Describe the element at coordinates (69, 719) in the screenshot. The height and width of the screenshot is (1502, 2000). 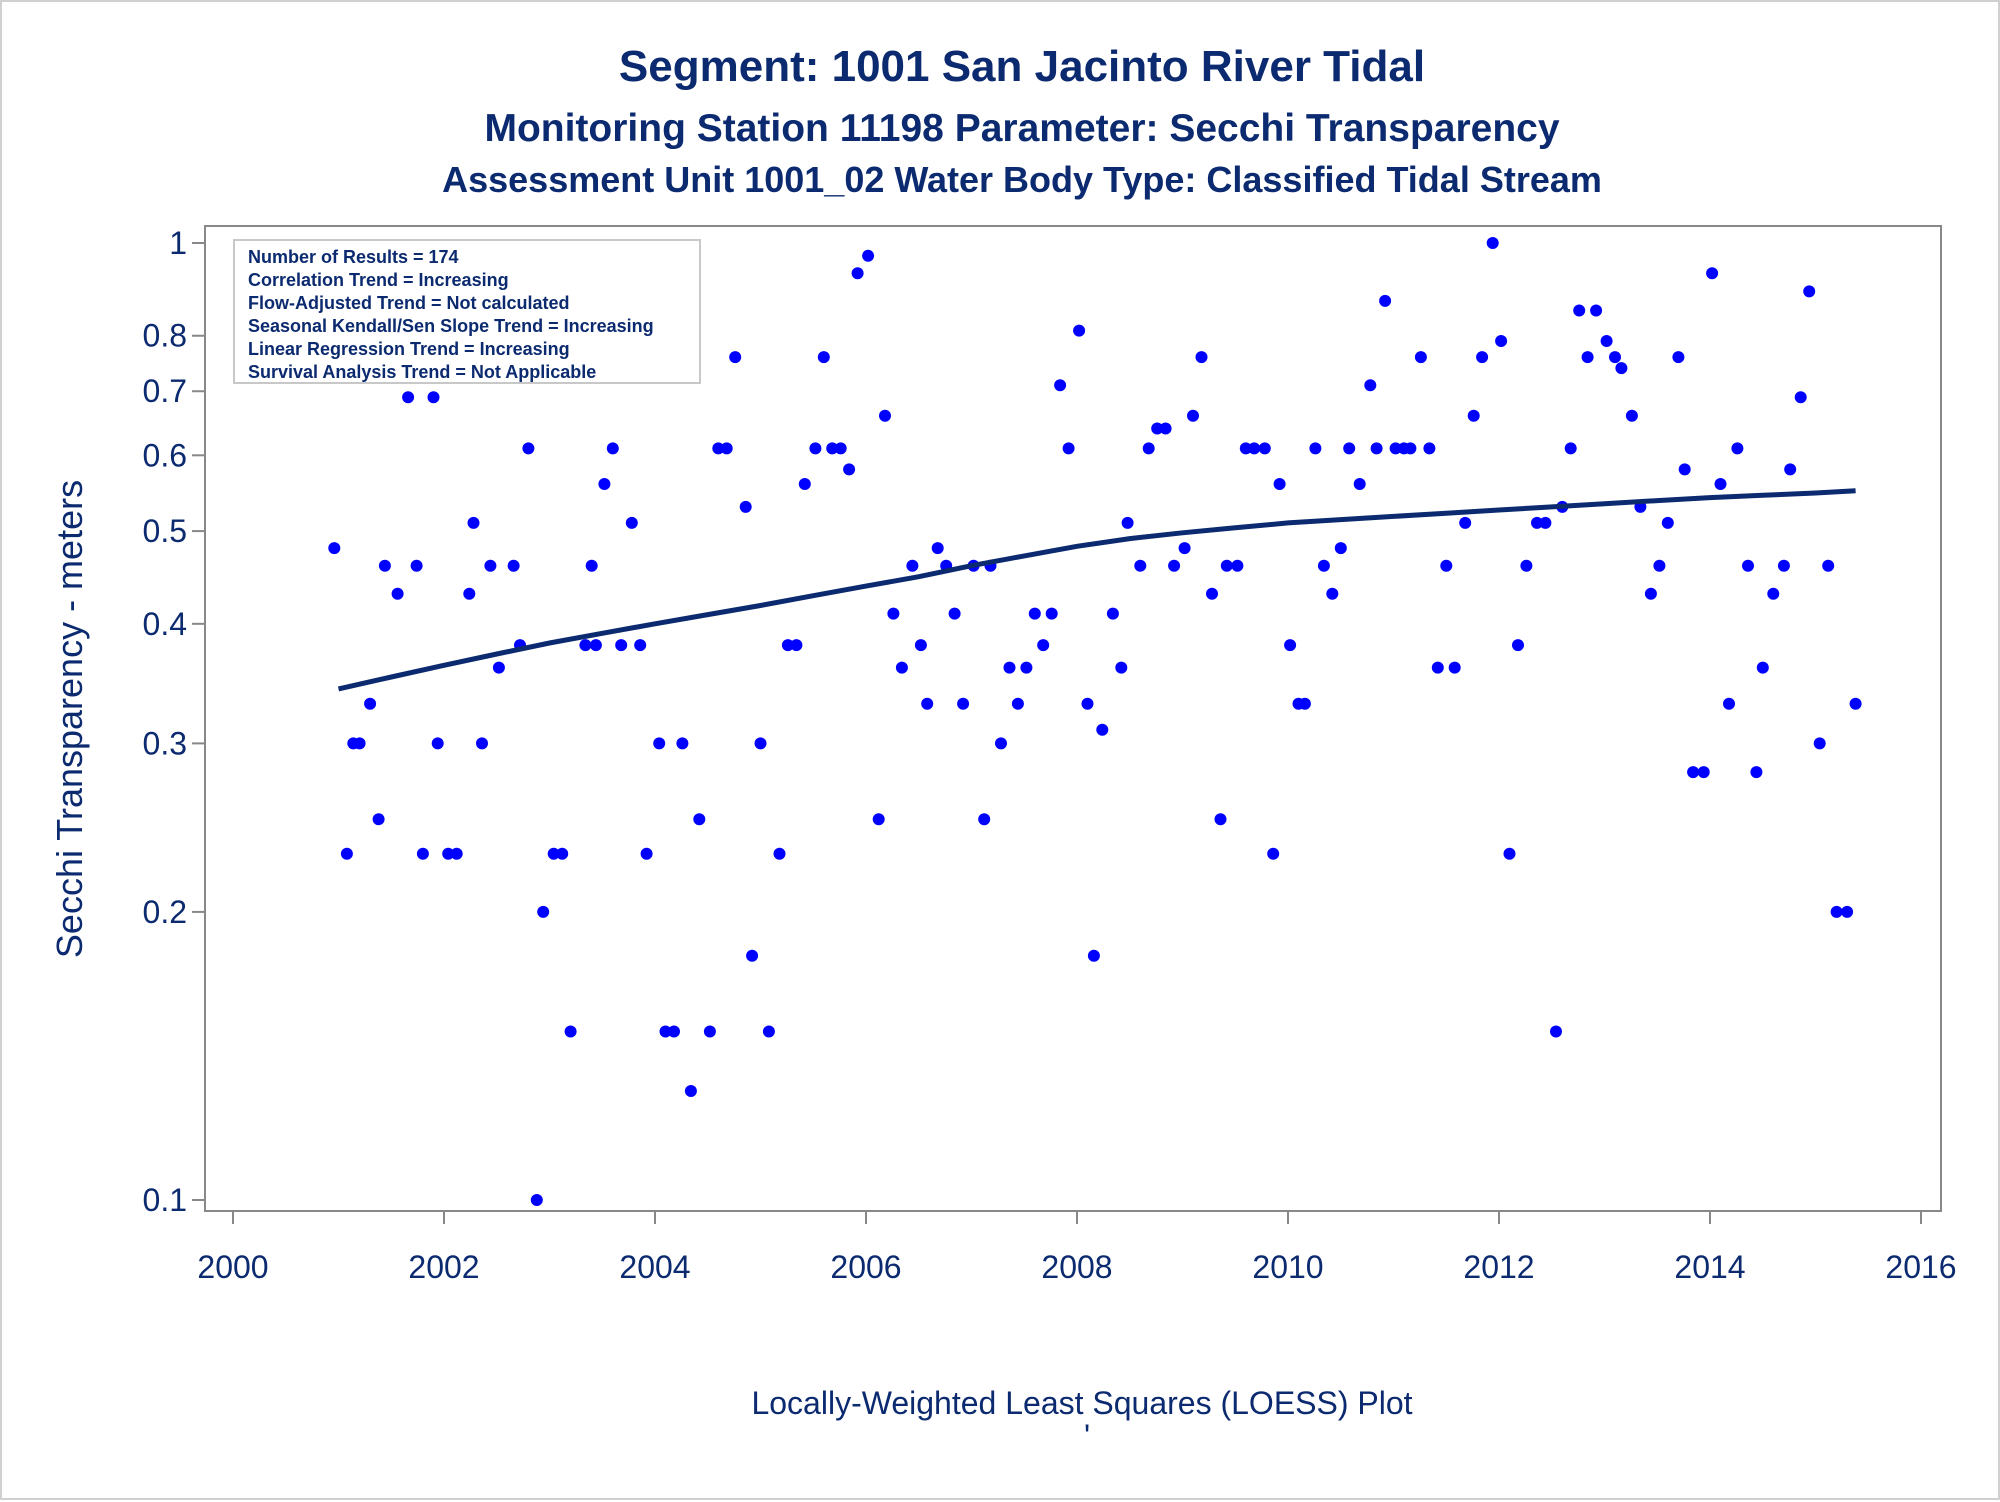
I see `y-axis-label: Secchi Transparency - meters` at that location.